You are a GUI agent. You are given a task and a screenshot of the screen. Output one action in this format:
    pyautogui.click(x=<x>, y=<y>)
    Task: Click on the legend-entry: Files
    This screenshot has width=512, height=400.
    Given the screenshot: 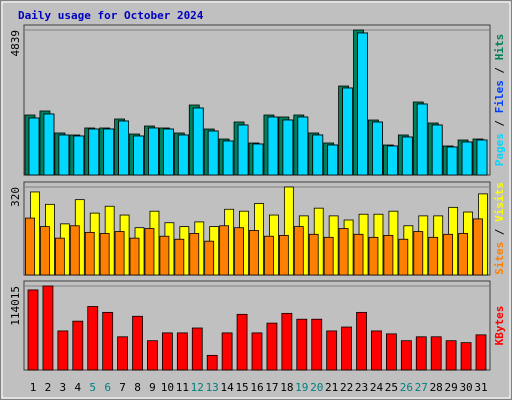 What is the action you would take?
    pyautogui.click(x=499, y=96)
    